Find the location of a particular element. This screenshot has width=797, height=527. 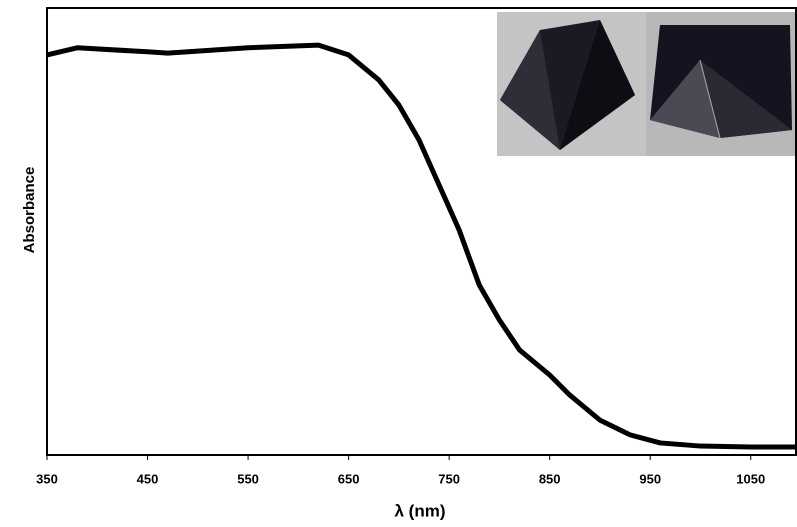

x-tick-label: 550 is located at coordinates (248, 478).